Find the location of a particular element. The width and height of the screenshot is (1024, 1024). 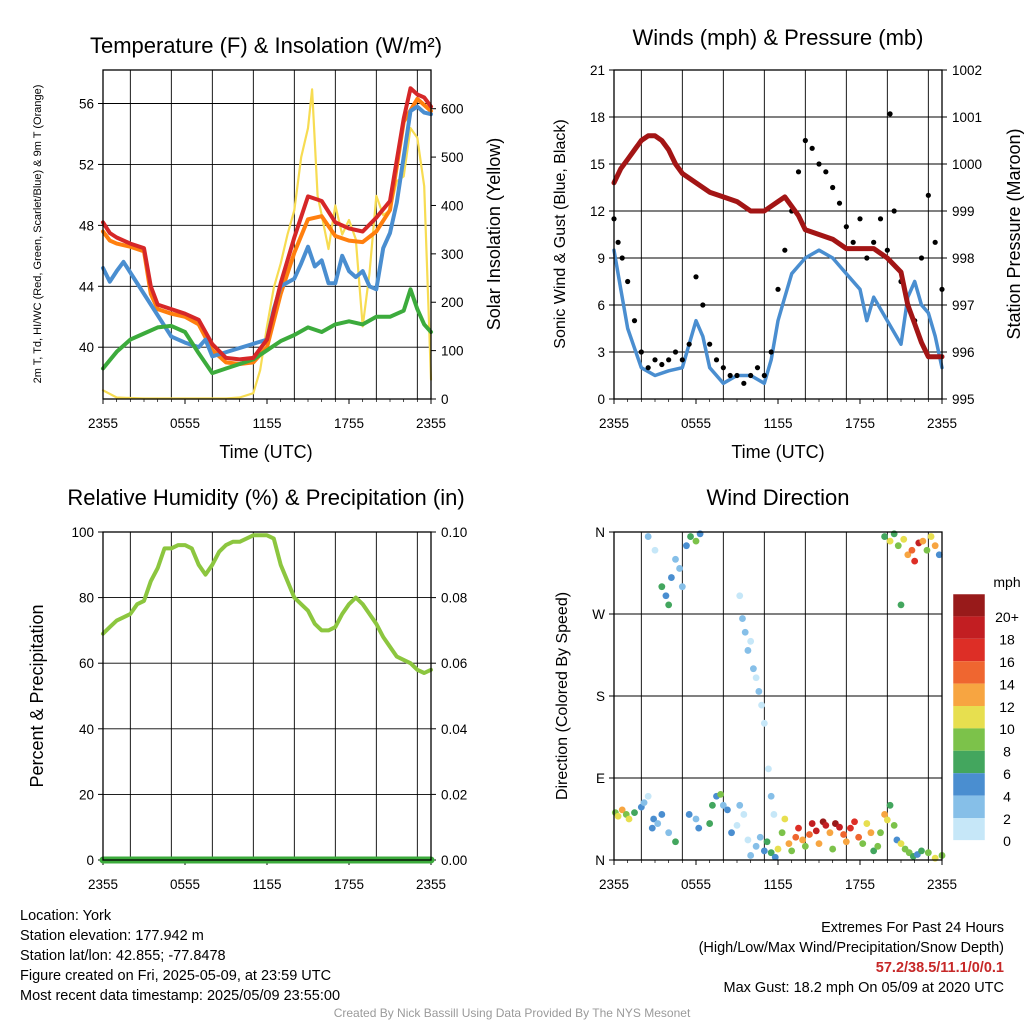

speed-legend: 20+ 18 16 14 12 10 8 6 4 2 0 is located at coordinates (985, 721).